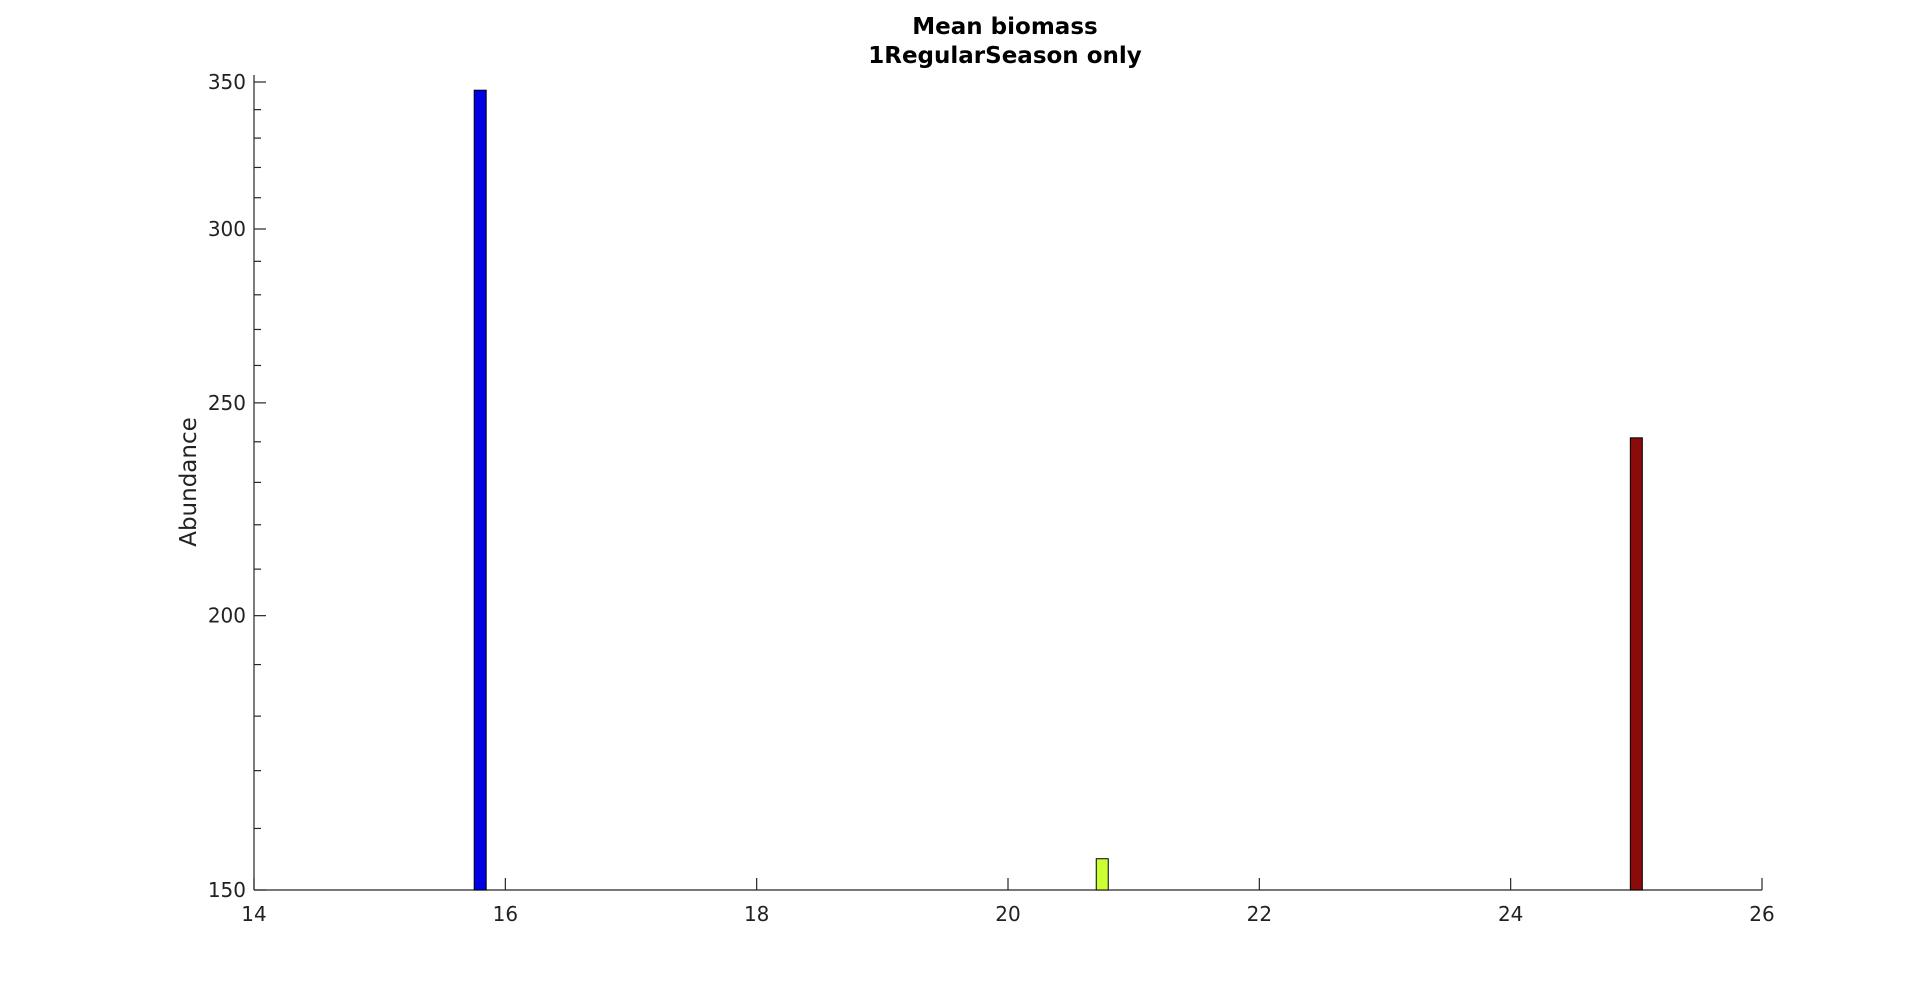 The image size is (1920, 988). What do you see at coordinates (227, 890) in the screenshot?
I see `y-tick-label-150: 150` at bounding box center [227, 890].